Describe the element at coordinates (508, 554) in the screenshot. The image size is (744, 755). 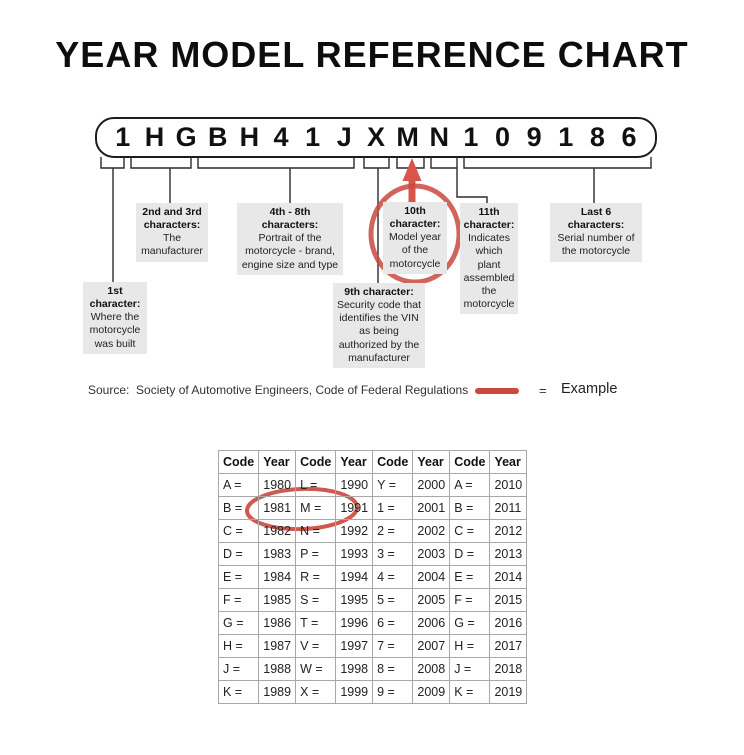
I see `year-cell: 2013` at that location.